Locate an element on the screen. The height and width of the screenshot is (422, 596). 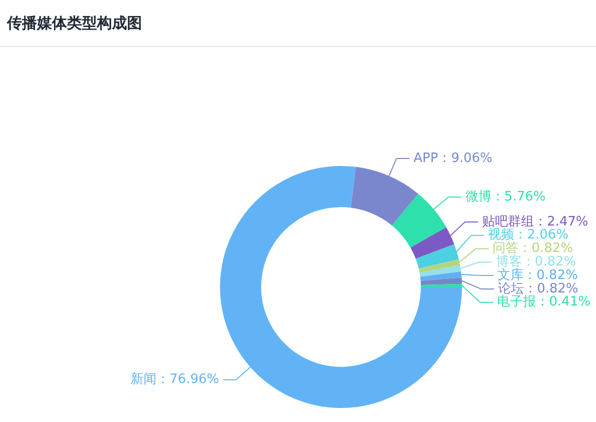
slice-label: 视频：2.06% is located at coordinates (528, 235).